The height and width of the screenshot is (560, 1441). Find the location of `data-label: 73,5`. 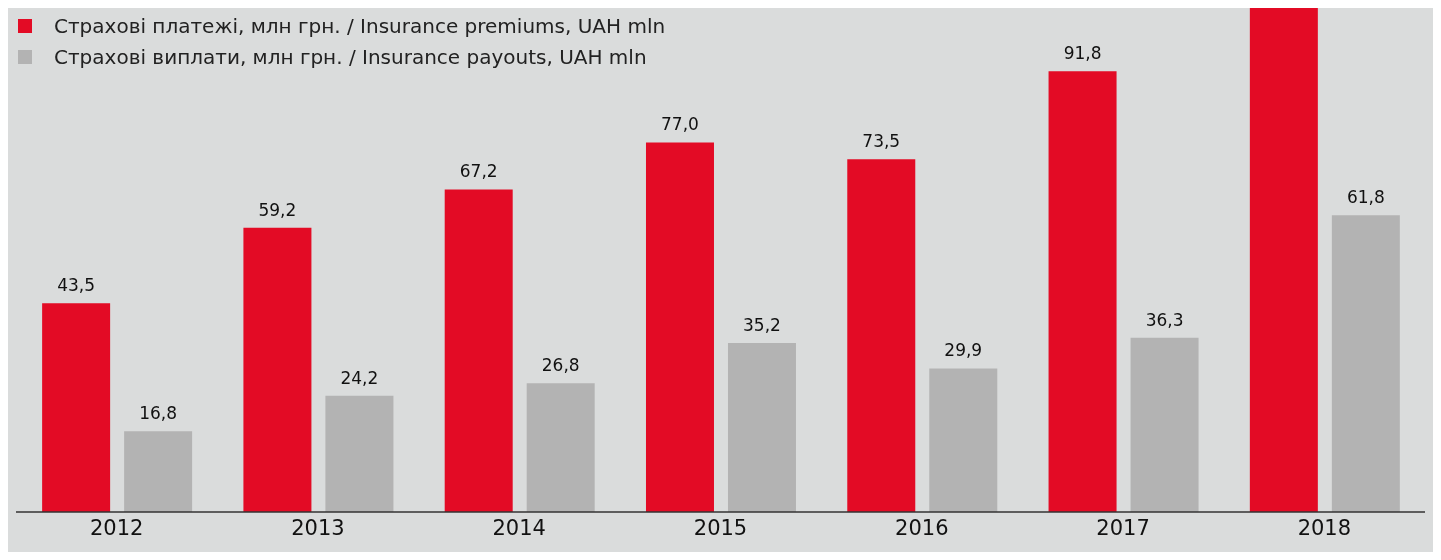

data-label: 73,5 is located at coordinates (881, 141).